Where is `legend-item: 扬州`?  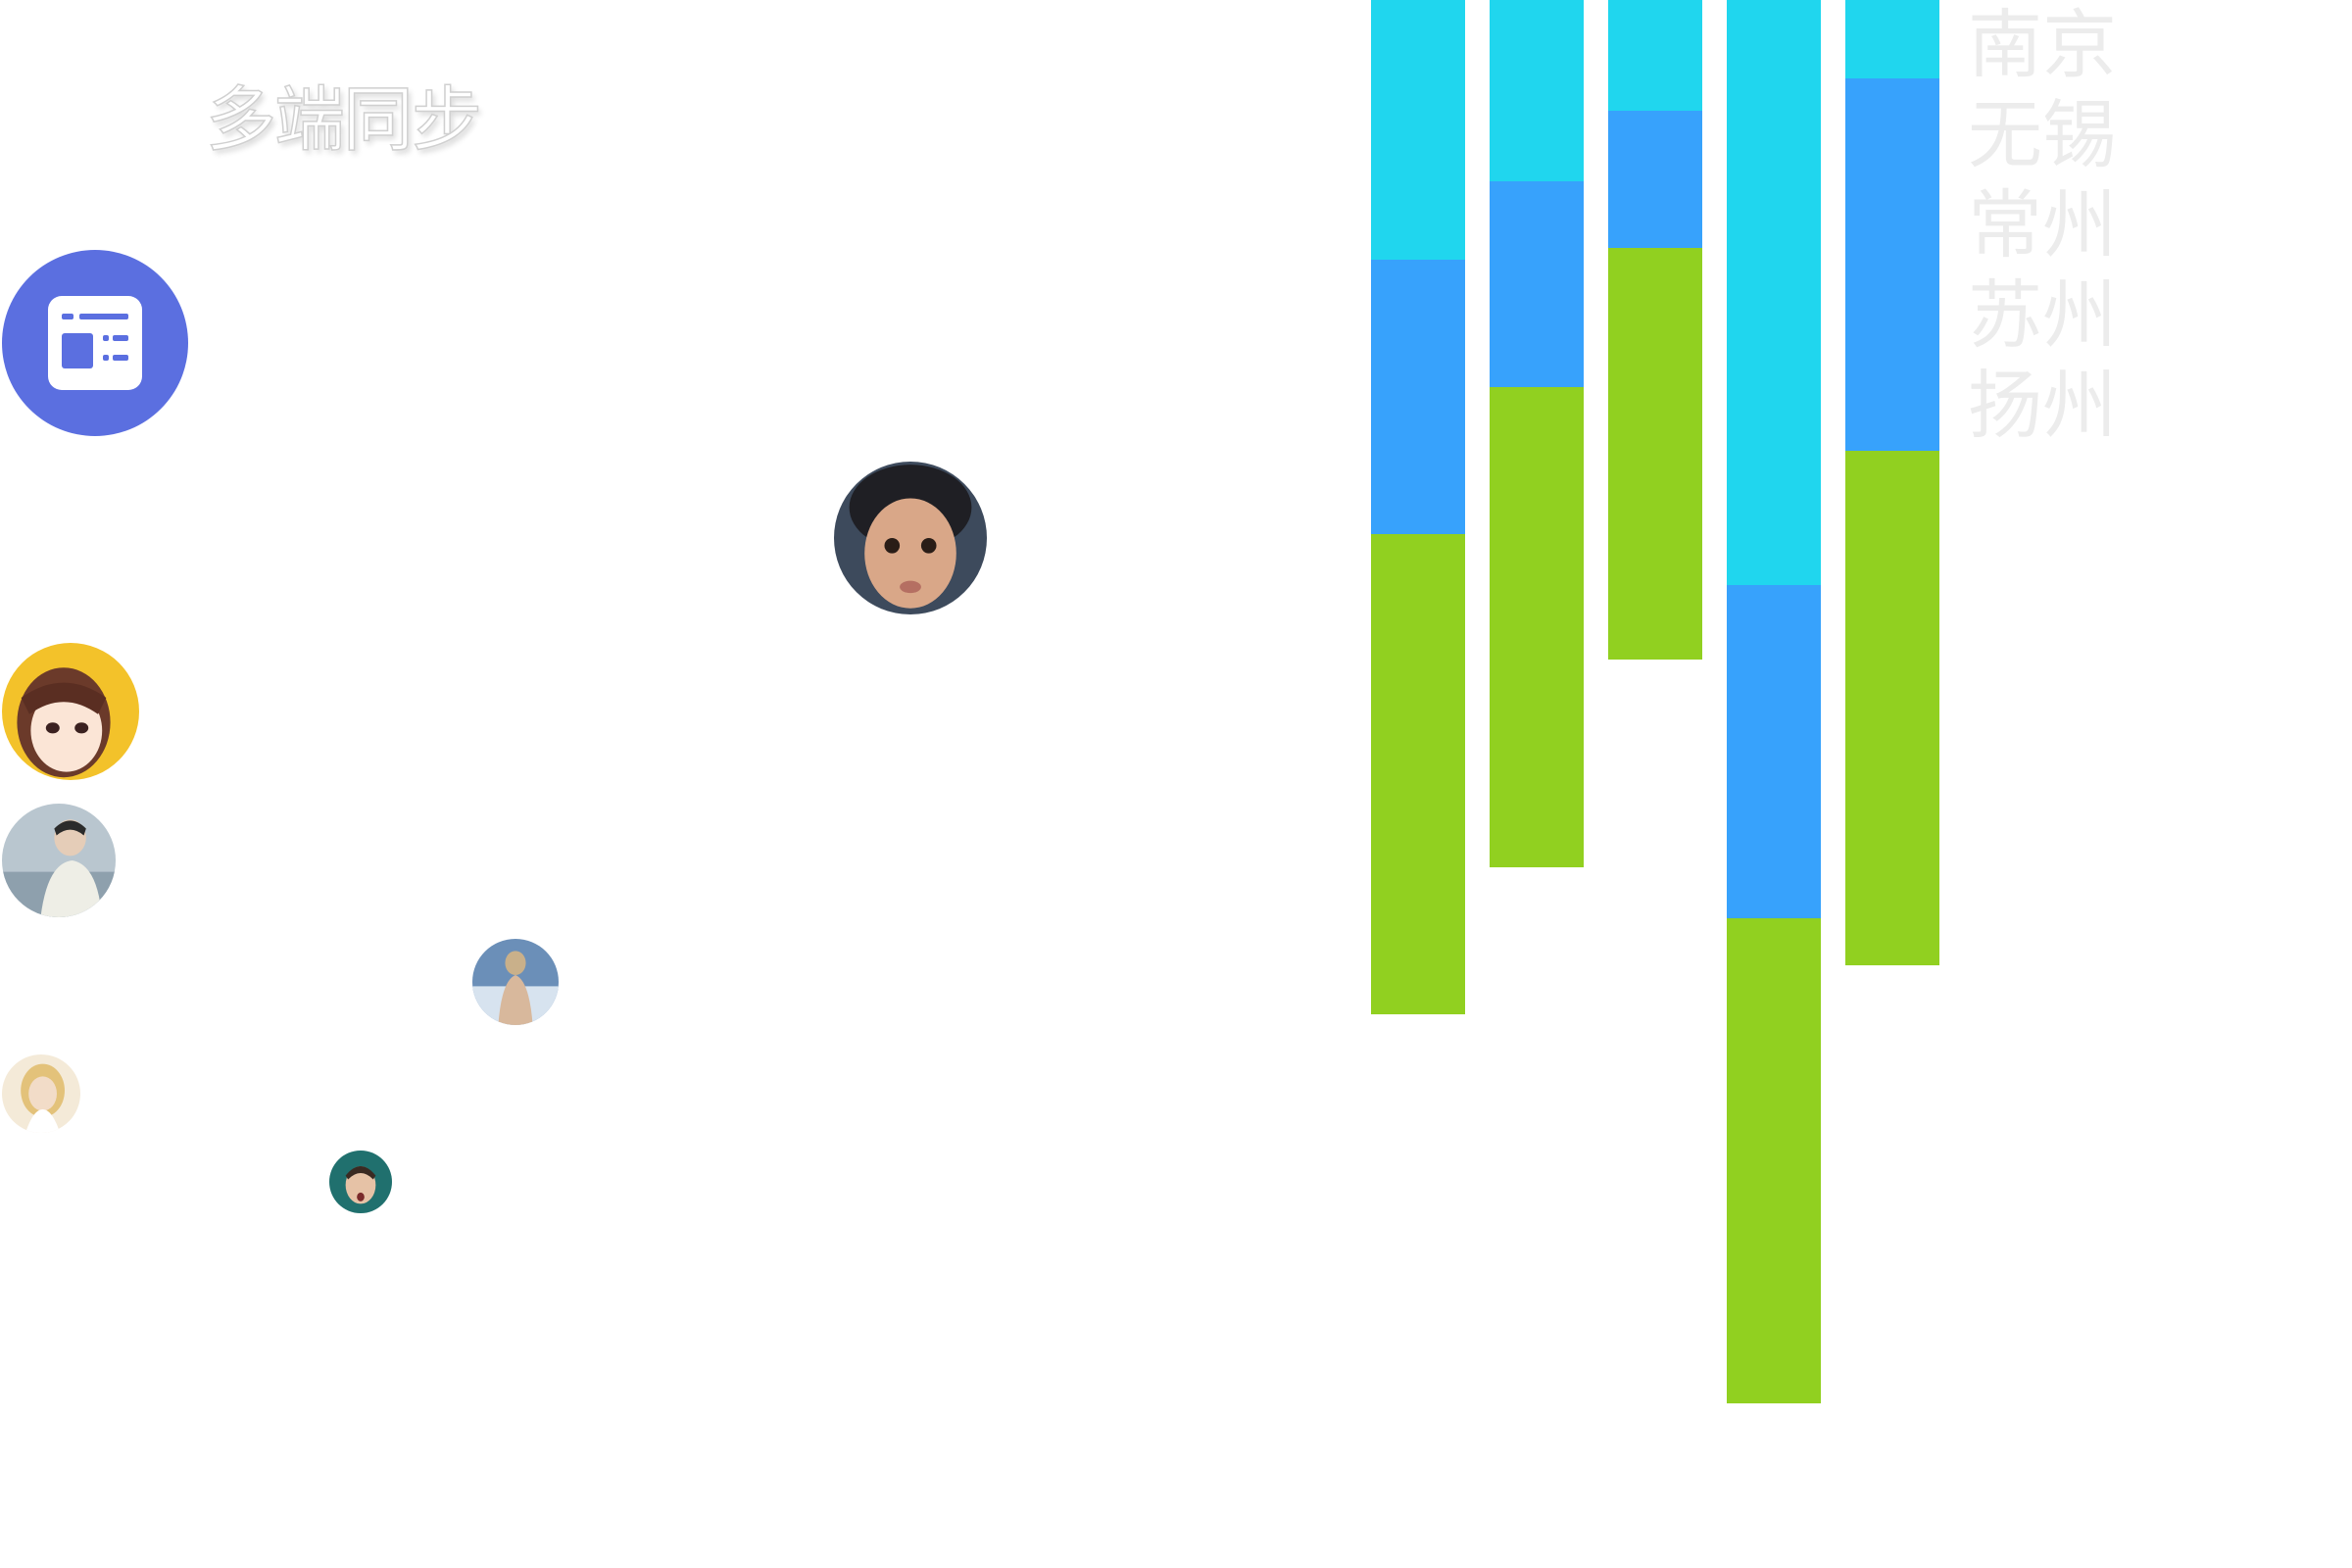
legend-item: 扬州 is located at coordinates (2043, 405).